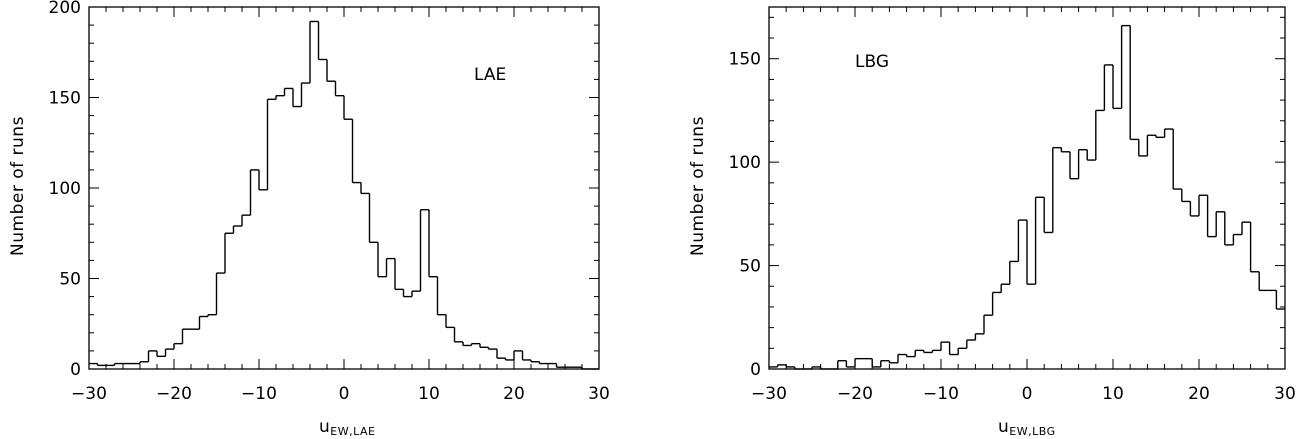  What do you see at coordinates (745, 215) in the screenshot?
I see `y-tick-labels: 0 50 100 150` at bounding box center [745, 215].